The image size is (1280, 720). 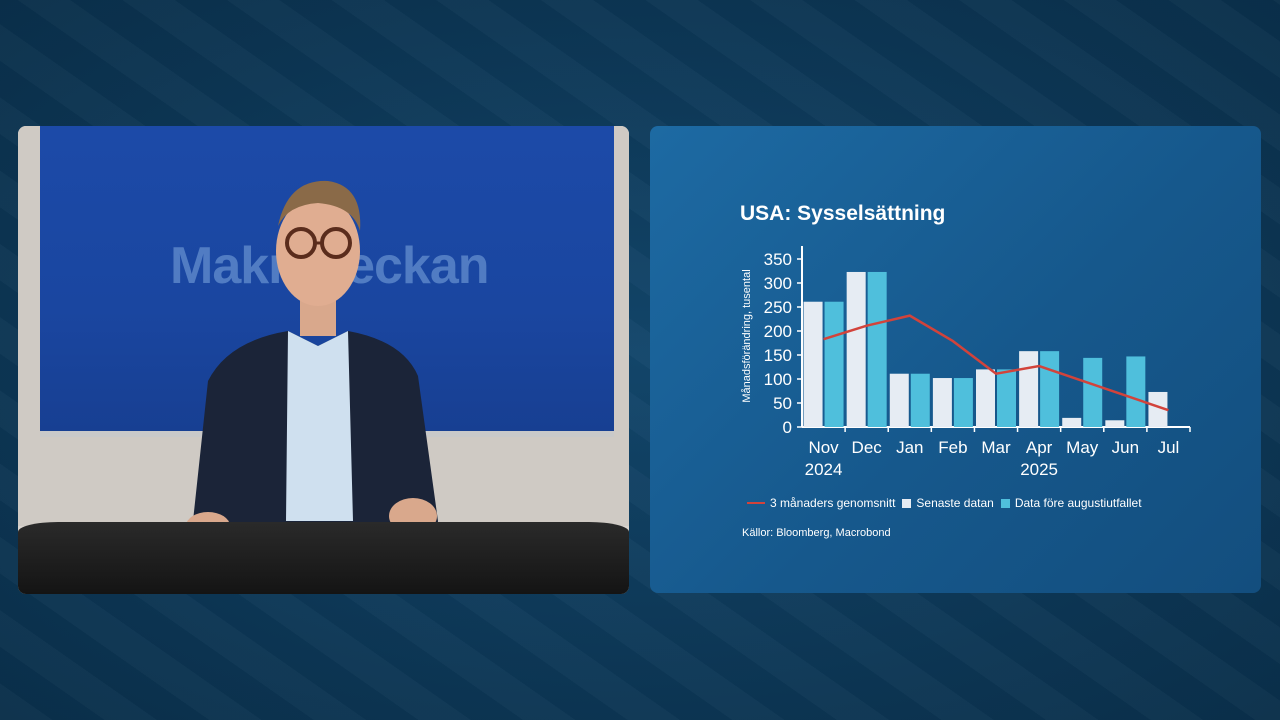 I want to click on y-tick-label: 100, so click(x=778, y=379).